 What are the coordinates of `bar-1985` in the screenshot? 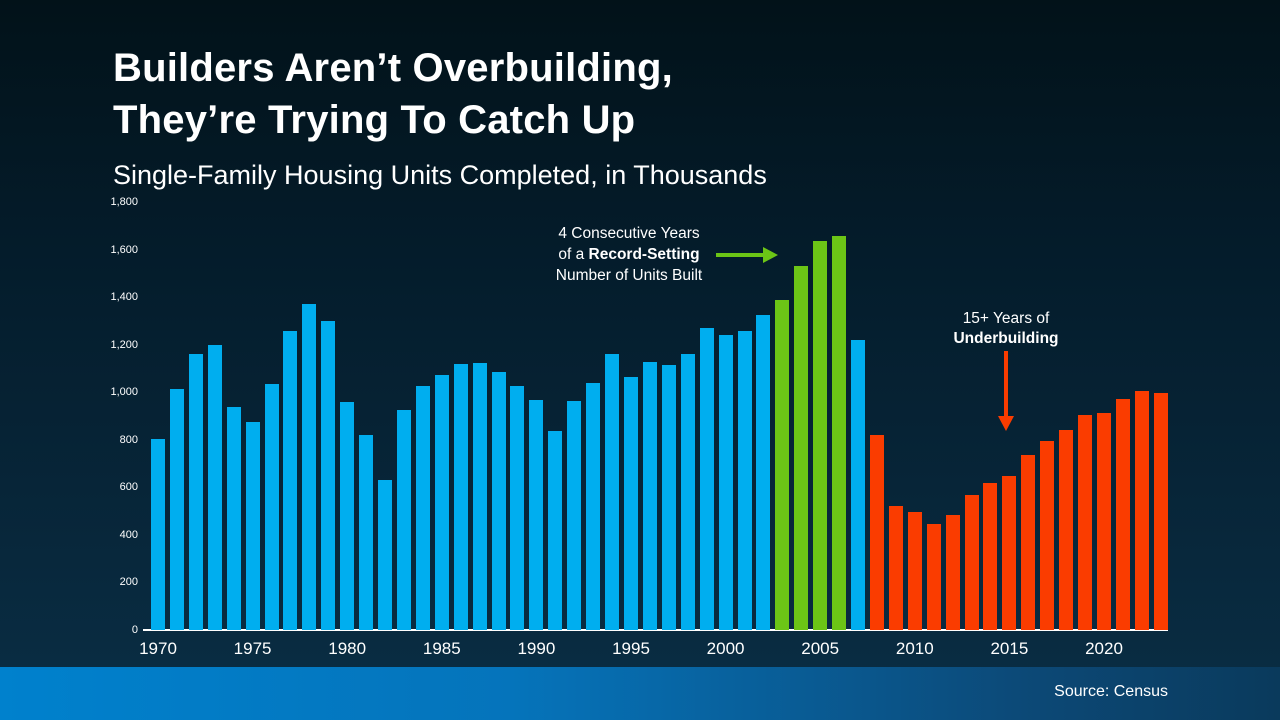 It's located at (441, 502).